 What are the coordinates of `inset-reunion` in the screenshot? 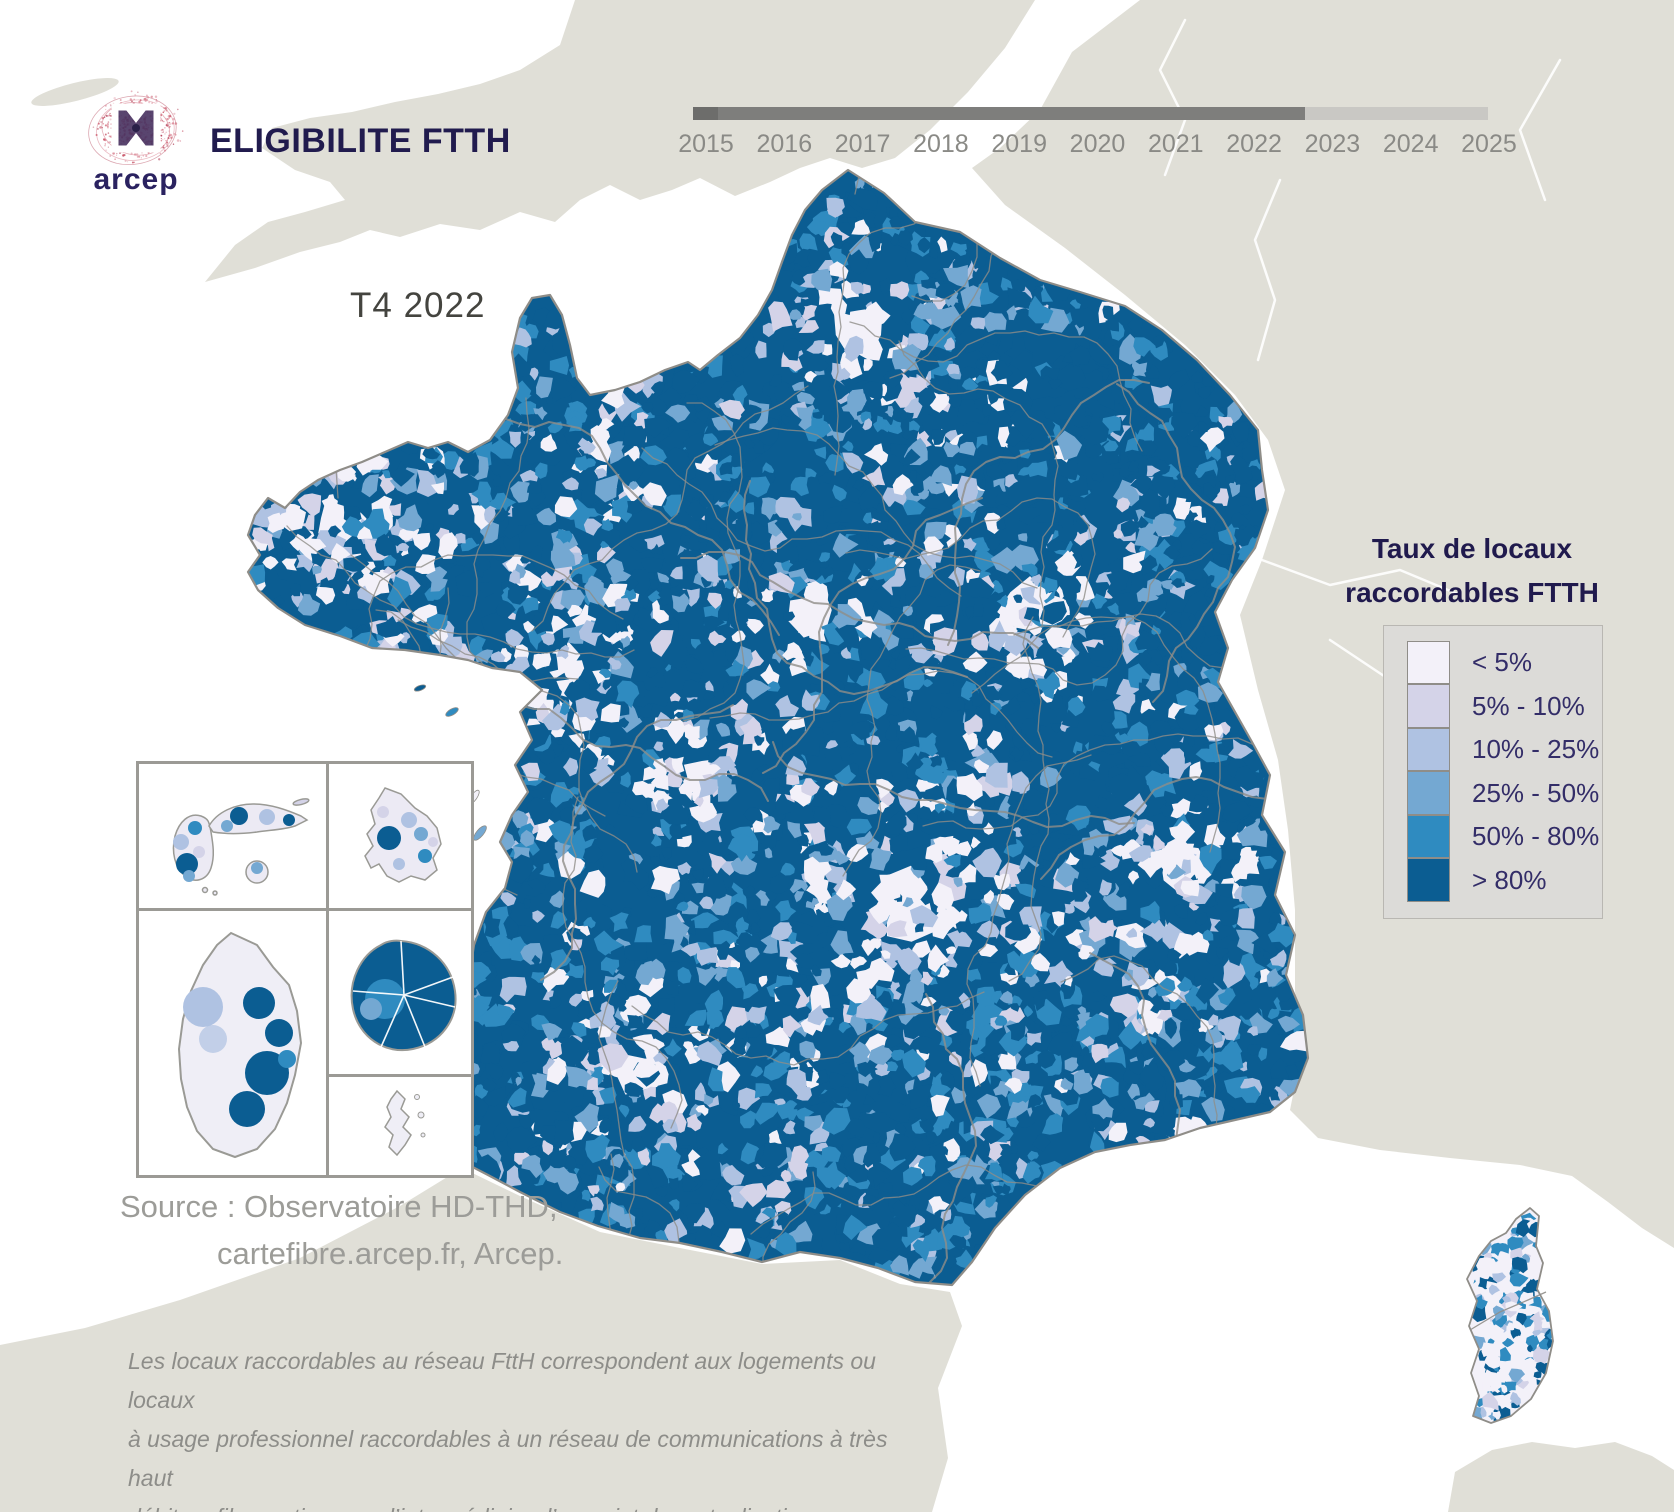 It's located at (400, 992).